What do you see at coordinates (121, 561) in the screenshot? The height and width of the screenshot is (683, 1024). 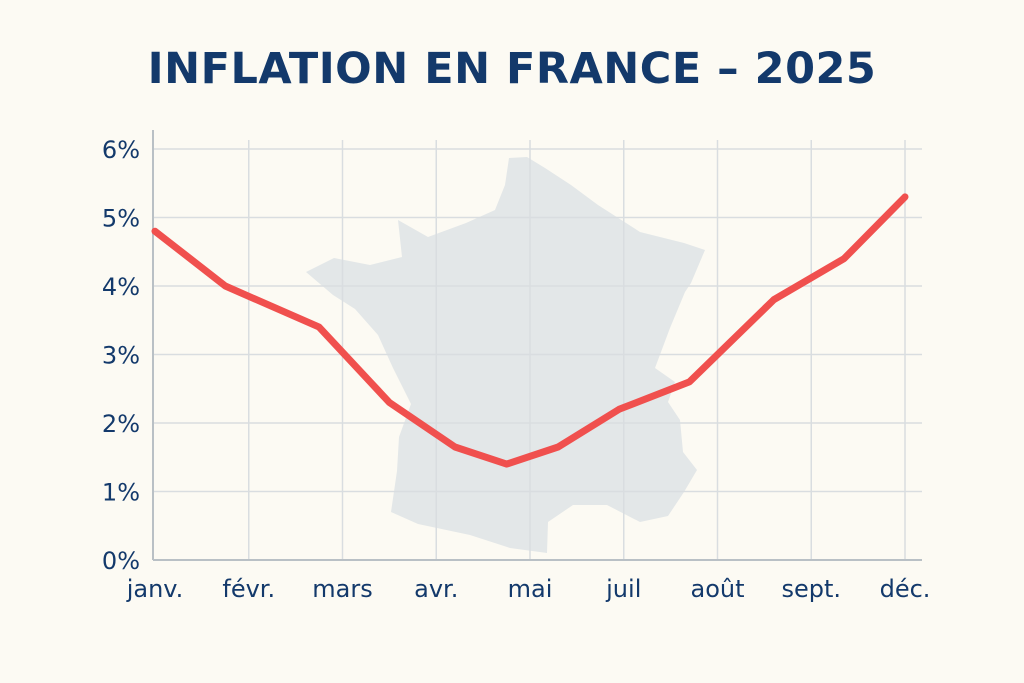 I see `y-tick-label: 0%` at bounding box center [121, 561].